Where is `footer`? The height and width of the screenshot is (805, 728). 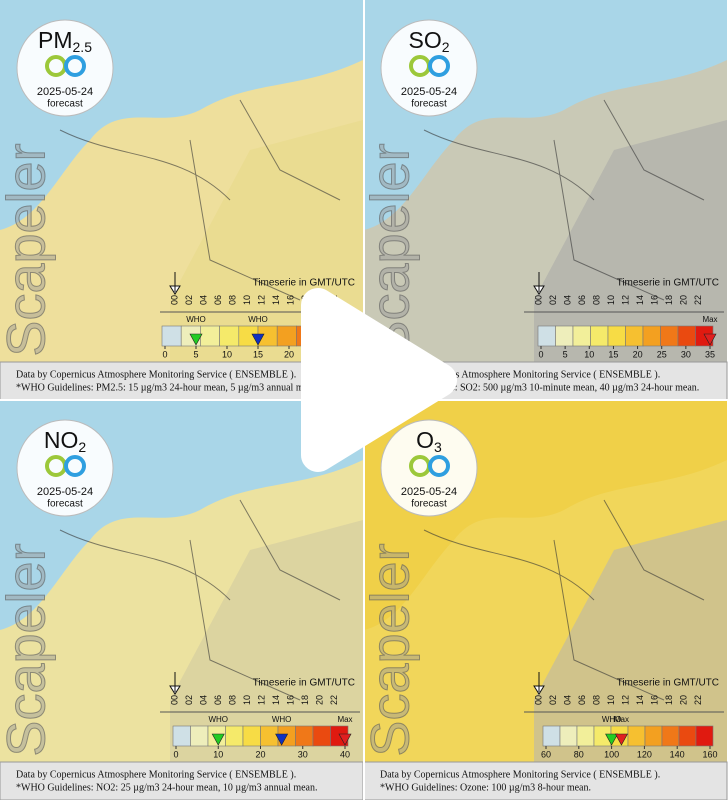
footer is located at coordinates (182, 781).